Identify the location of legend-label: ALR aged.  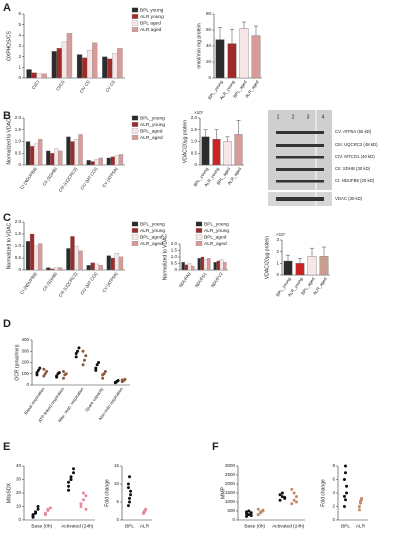
(151, 30).